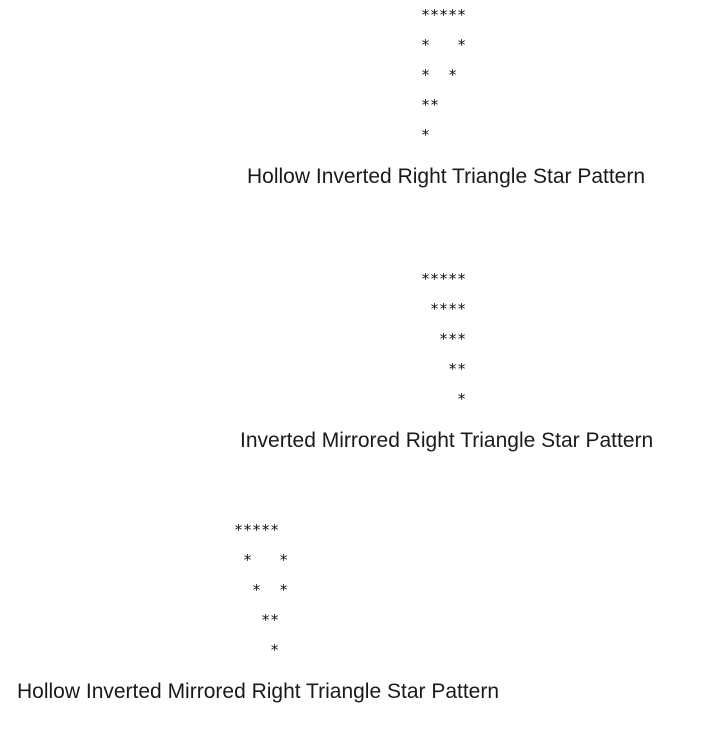 The image size is (719, 740). I want to click on inverted-mirrored-right-triangle-pattern: ***** **** *** ** *, so click(444, 339).